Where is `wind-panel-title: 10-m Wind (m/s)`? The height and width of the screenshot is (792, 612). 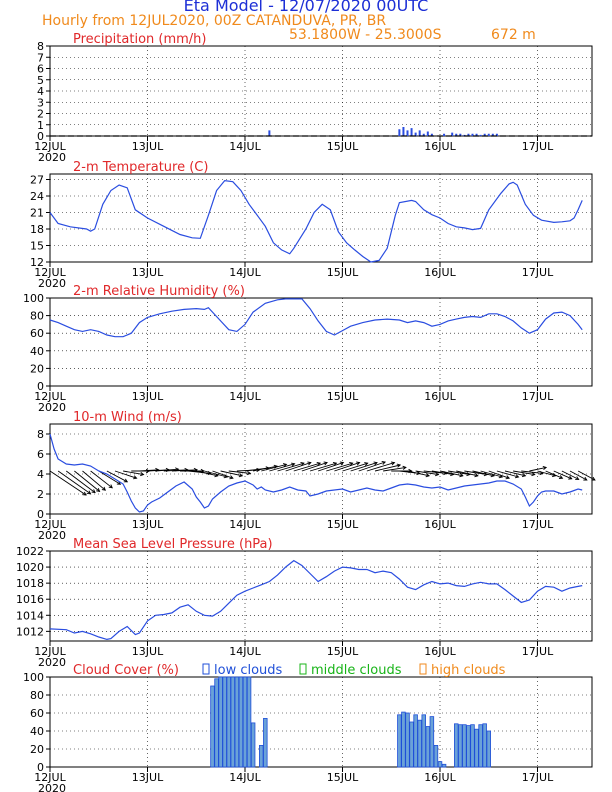
wind-panel-title: 10-m Wind (m/s) is located at coordinates (127, 417).